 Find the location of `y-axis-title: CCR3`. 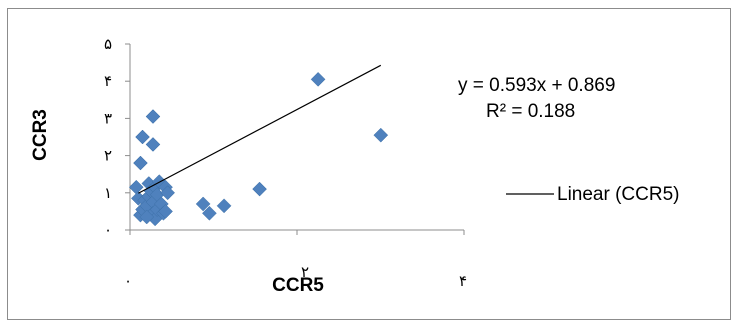

y-axis-title: CCR3 is located at coordinates (40, 135).